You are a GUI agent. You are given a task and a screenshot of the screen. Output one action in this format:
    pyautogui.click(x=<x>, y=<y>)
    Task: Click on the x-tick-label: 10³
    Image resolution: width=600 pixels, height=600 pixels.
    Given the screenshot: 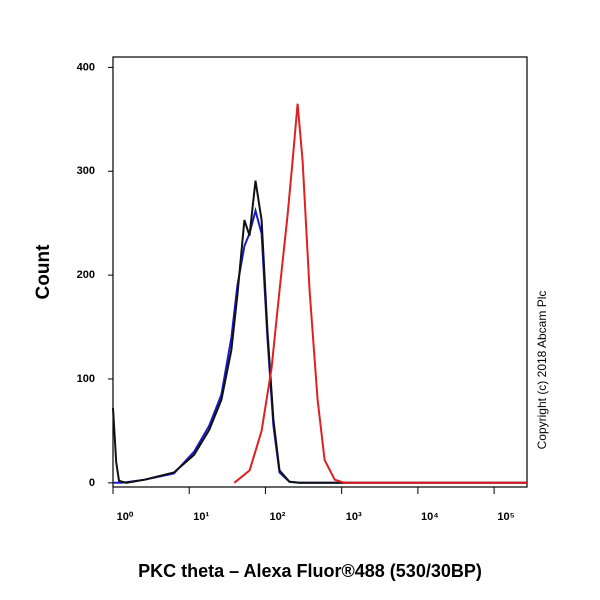 What is the action you would take?
    pyautogui.click(x=354, y=517)
    